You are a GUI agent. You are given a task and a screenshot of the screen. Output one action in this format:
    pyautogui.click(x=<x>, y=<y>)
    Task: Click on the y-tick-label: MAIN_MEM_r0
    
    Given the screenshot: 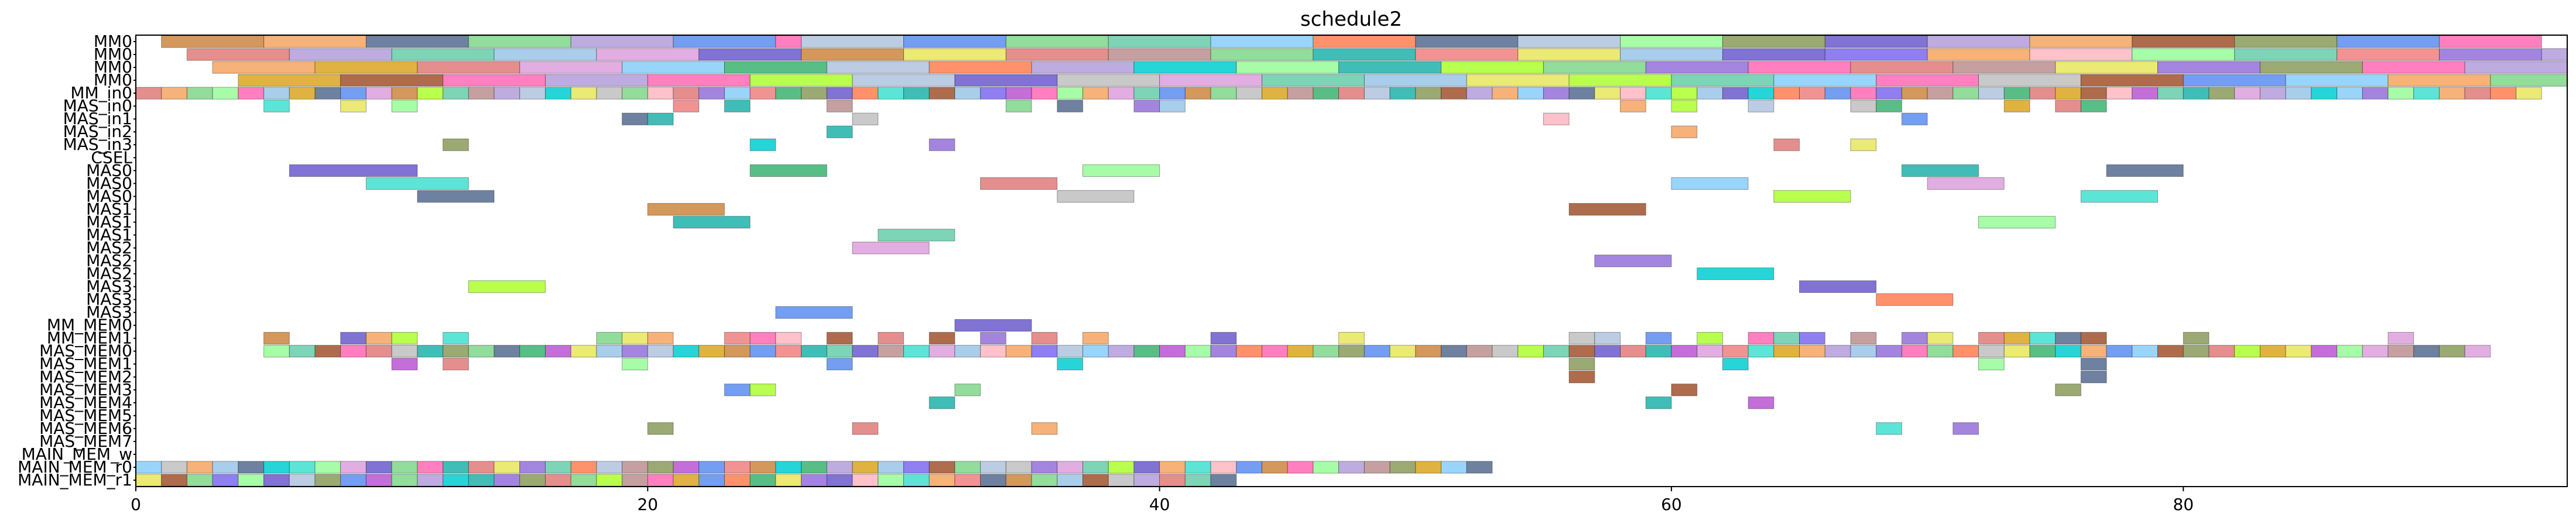 What is the action you would take?
    pyautogui.click(x=75, y=467)
    